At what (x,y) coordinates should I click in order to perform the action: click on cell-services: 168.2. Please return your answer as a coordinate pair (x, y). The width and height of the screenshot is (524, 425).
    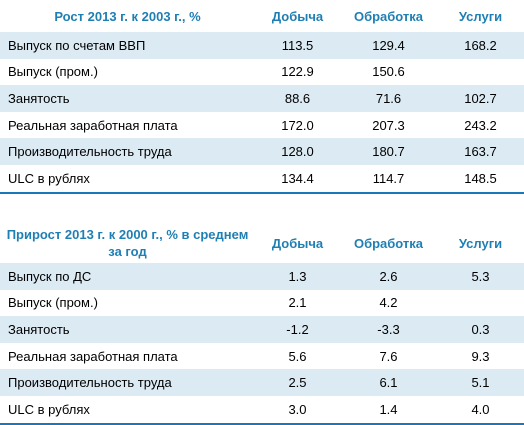
    Looking at the image, I should click on (480, 45).